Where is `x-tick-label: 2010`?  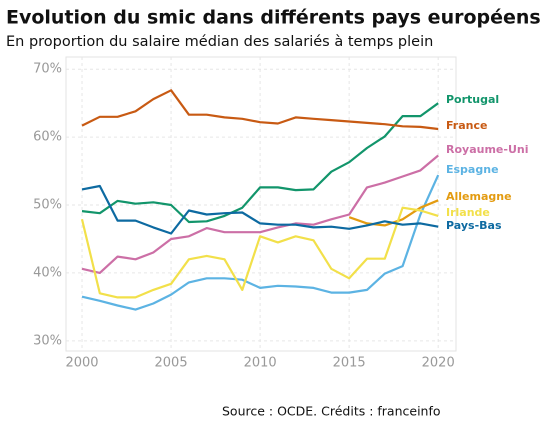 x-tick-label: 2010 is located at coordinates (260, 363).